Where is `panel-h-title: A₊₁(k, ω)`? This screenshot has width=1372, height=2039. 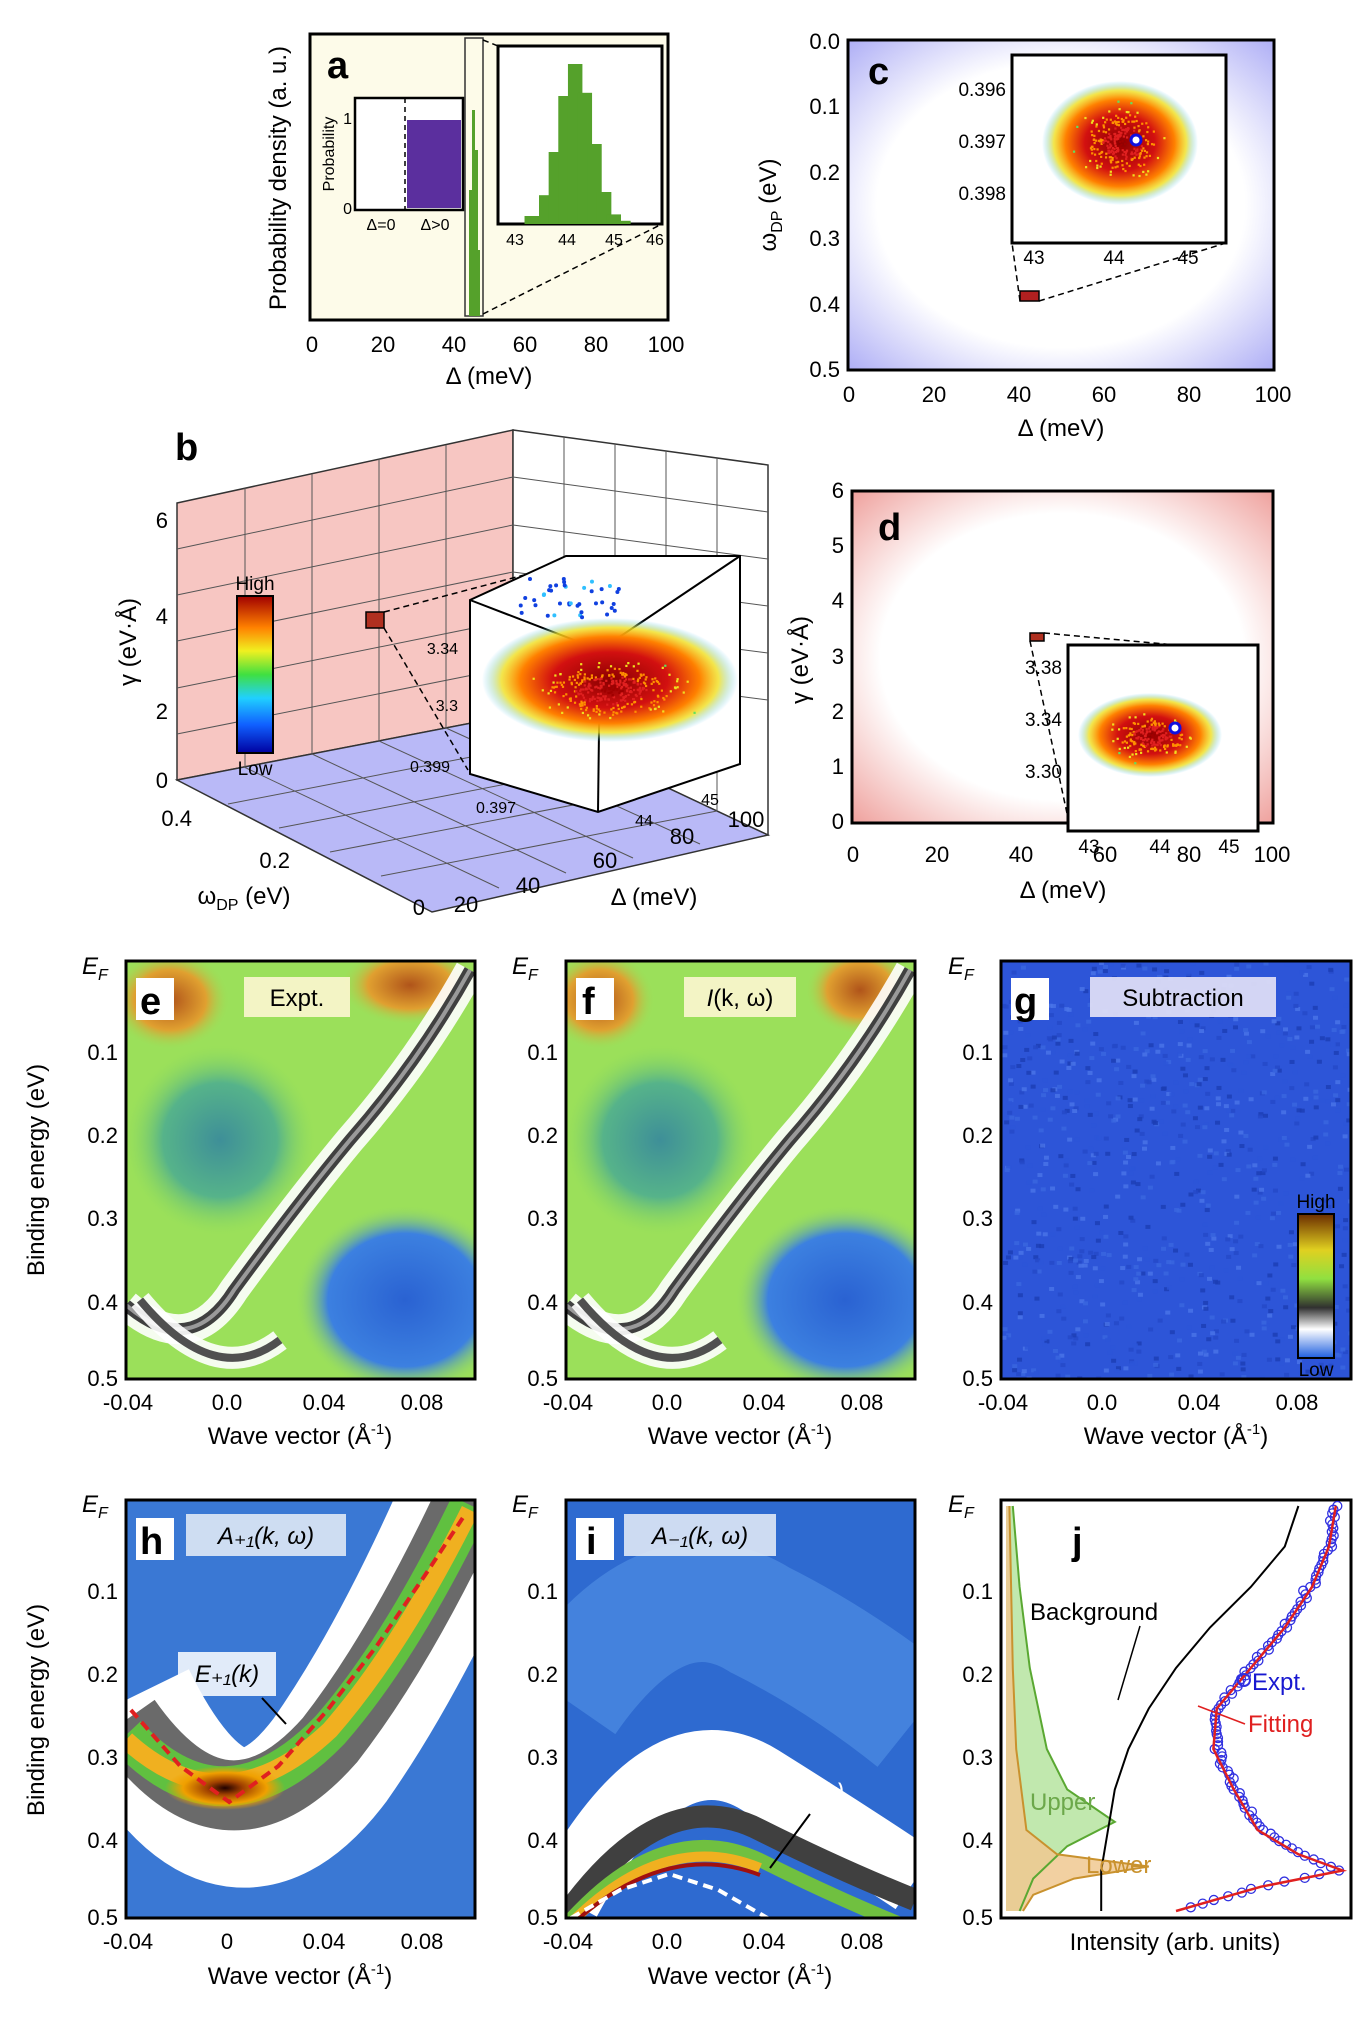 panel-h-title: A₊₁(k, ω) is located at coordinates (265, 1536).